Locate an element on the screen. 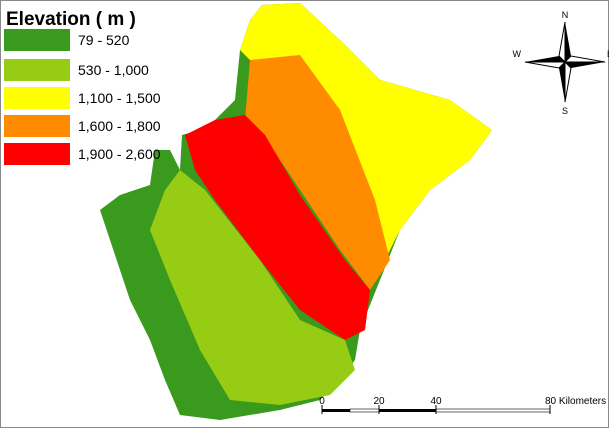 Image resolution: width=609 pixels, height=428 pixels. compass-north: N is located at coordinates (565, 15).